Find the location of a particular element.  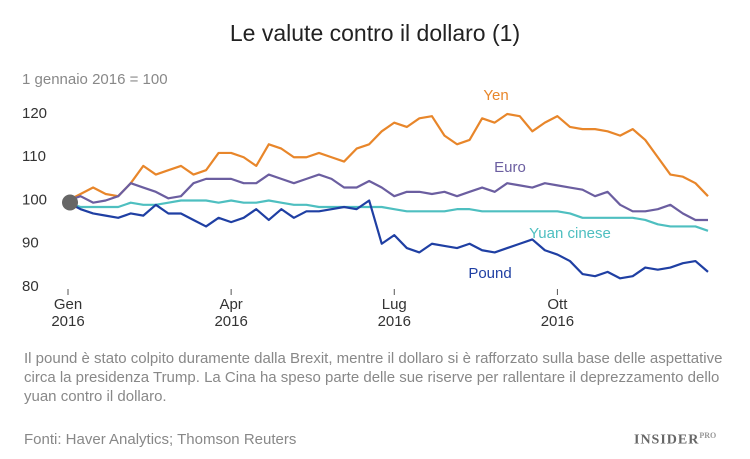

y-tick-label: 90 is located at coordinates (30, 243).